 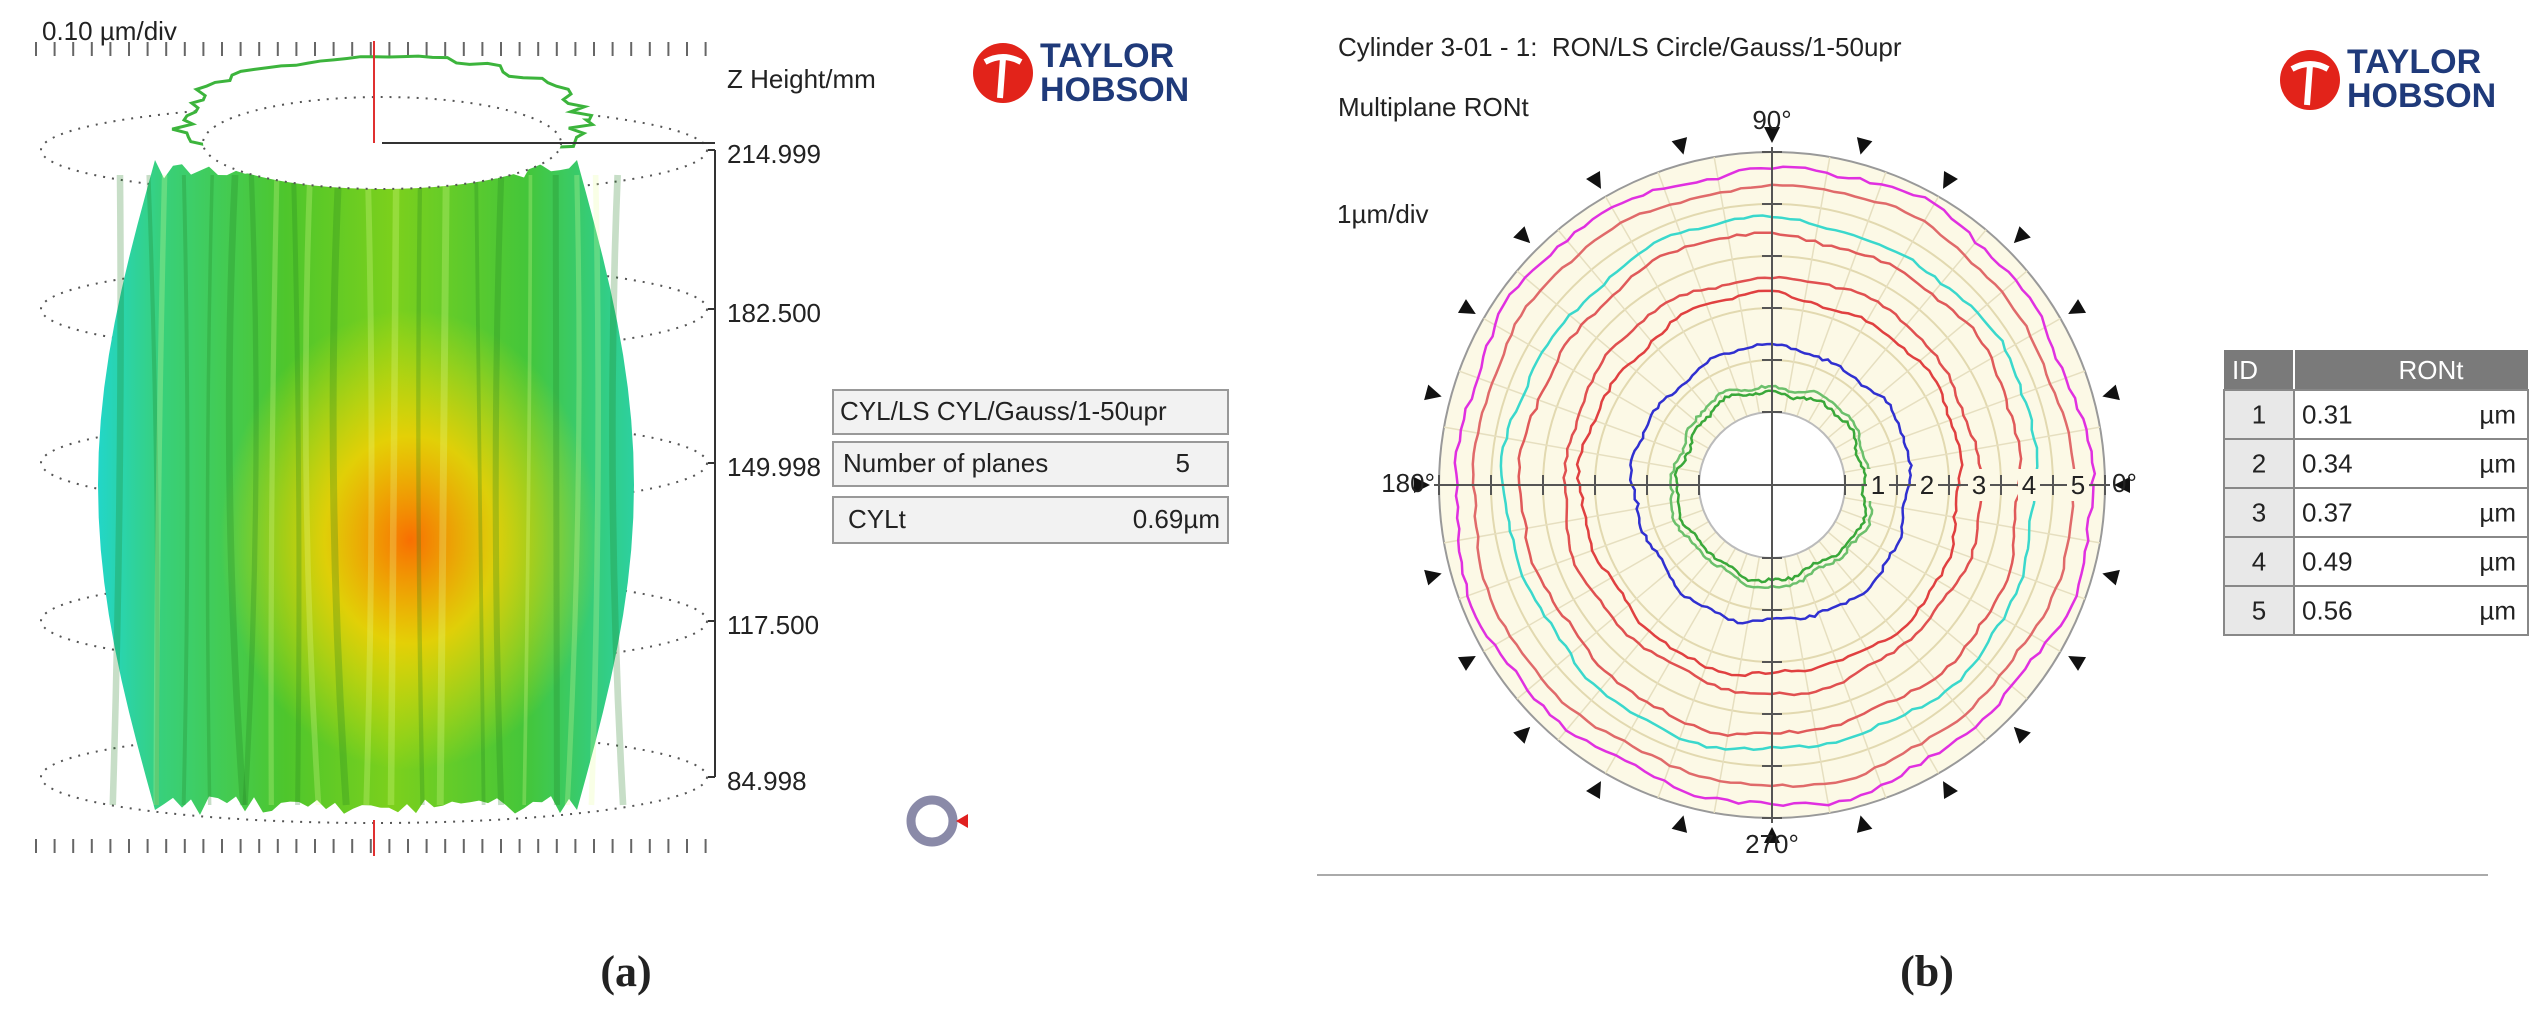 I want to click on panel-subtitle: Multiplane RONt, so click(x=1434, y=107).